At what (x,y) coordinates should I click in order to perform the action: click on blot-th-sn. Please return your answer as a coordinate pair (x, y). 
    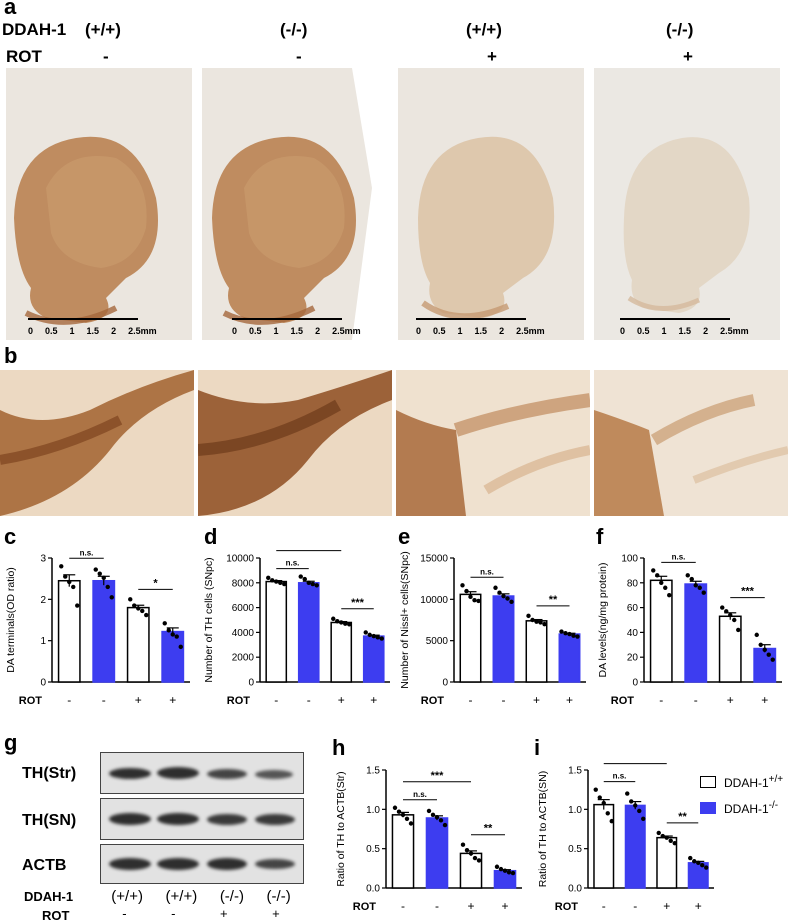
    Looking at the image, I should click on (202, 819).